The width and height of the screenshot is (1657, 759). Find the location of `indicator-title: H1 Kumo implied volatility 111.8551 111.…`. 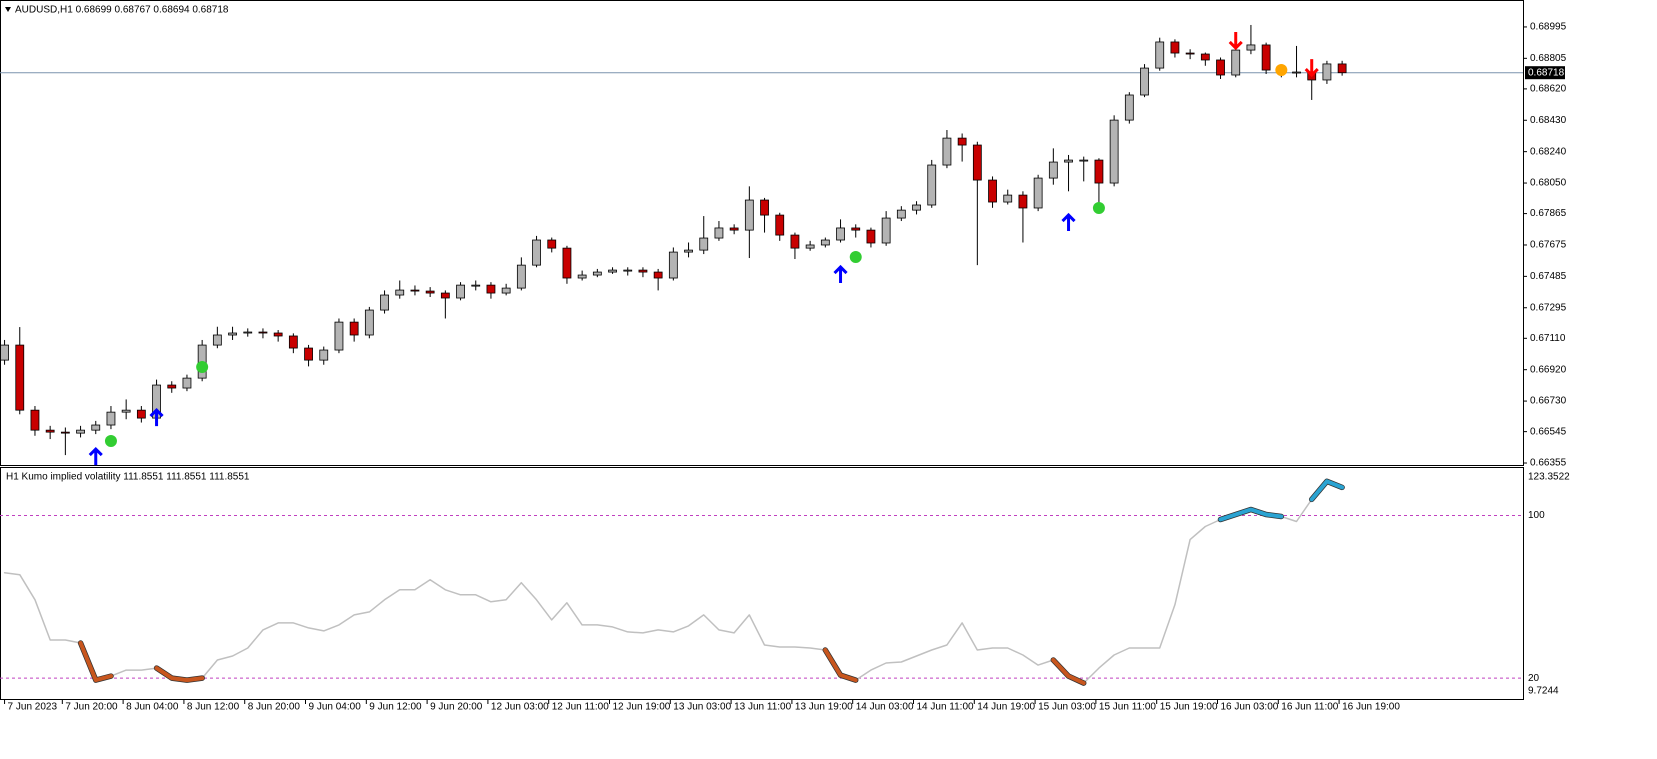

indicator-title: H1 Kumo implied volatility 111.8551 111.… is located at coordinates (128, 477).